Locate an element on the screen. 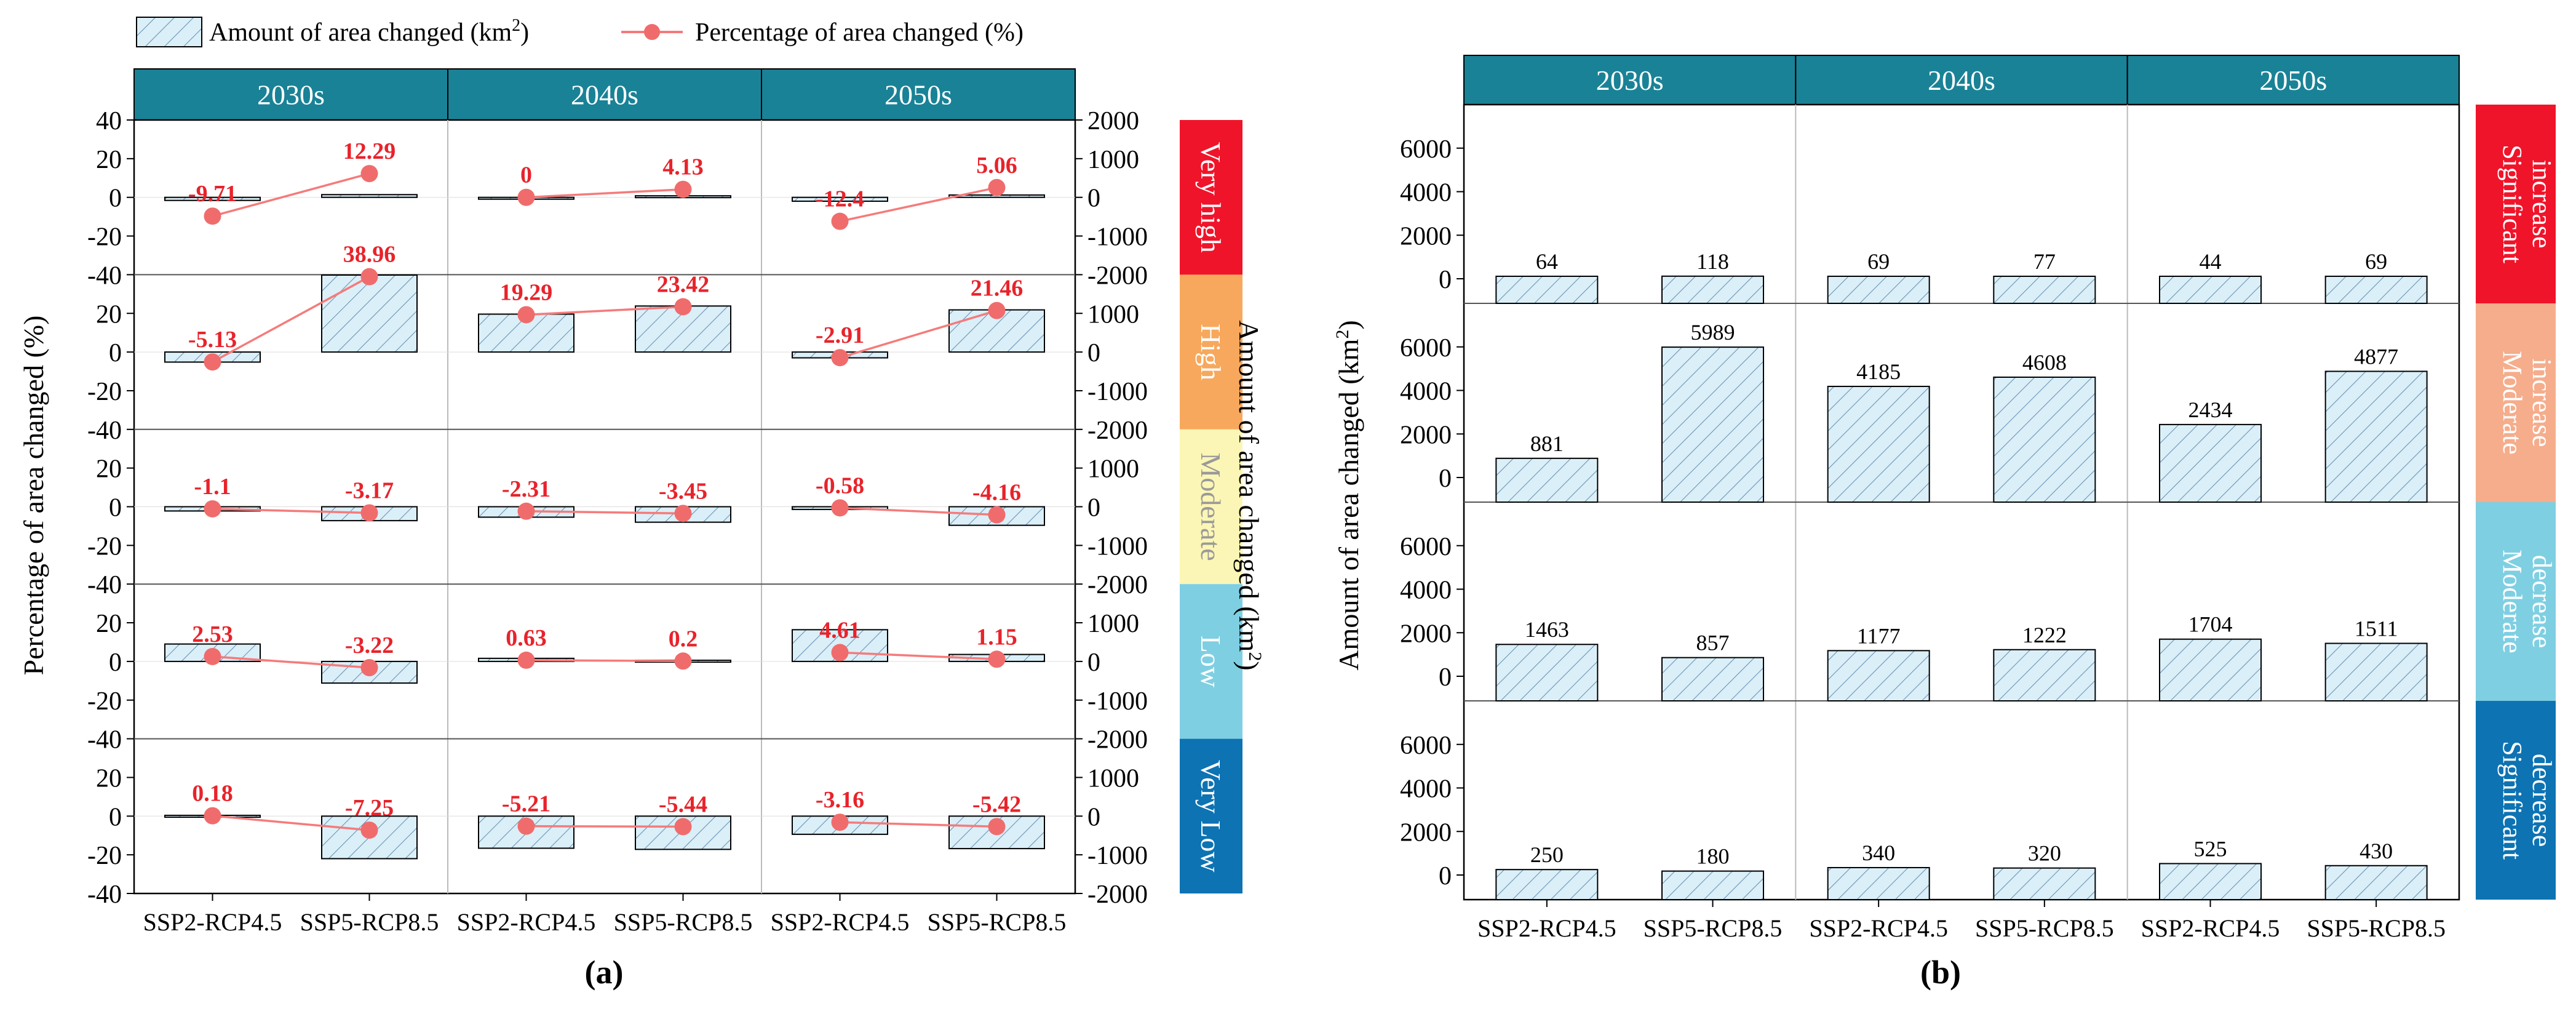 Image resolution: width=2576 pixels, height=1019 pixels. panel-a-row-label: Very high is located at coordinates (1210, 197).